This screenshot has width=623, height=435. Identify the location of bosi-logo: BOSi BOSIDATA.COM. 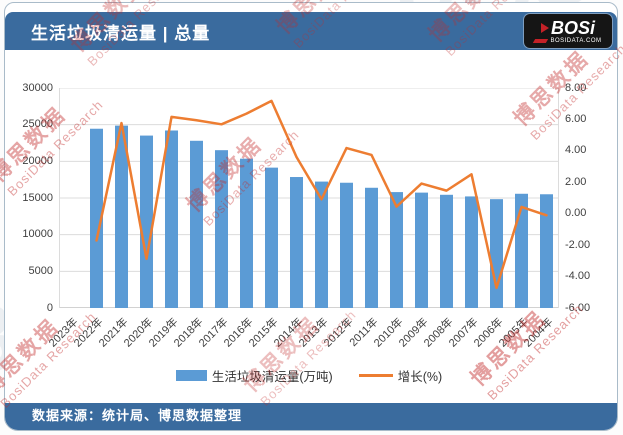
(568, 31).